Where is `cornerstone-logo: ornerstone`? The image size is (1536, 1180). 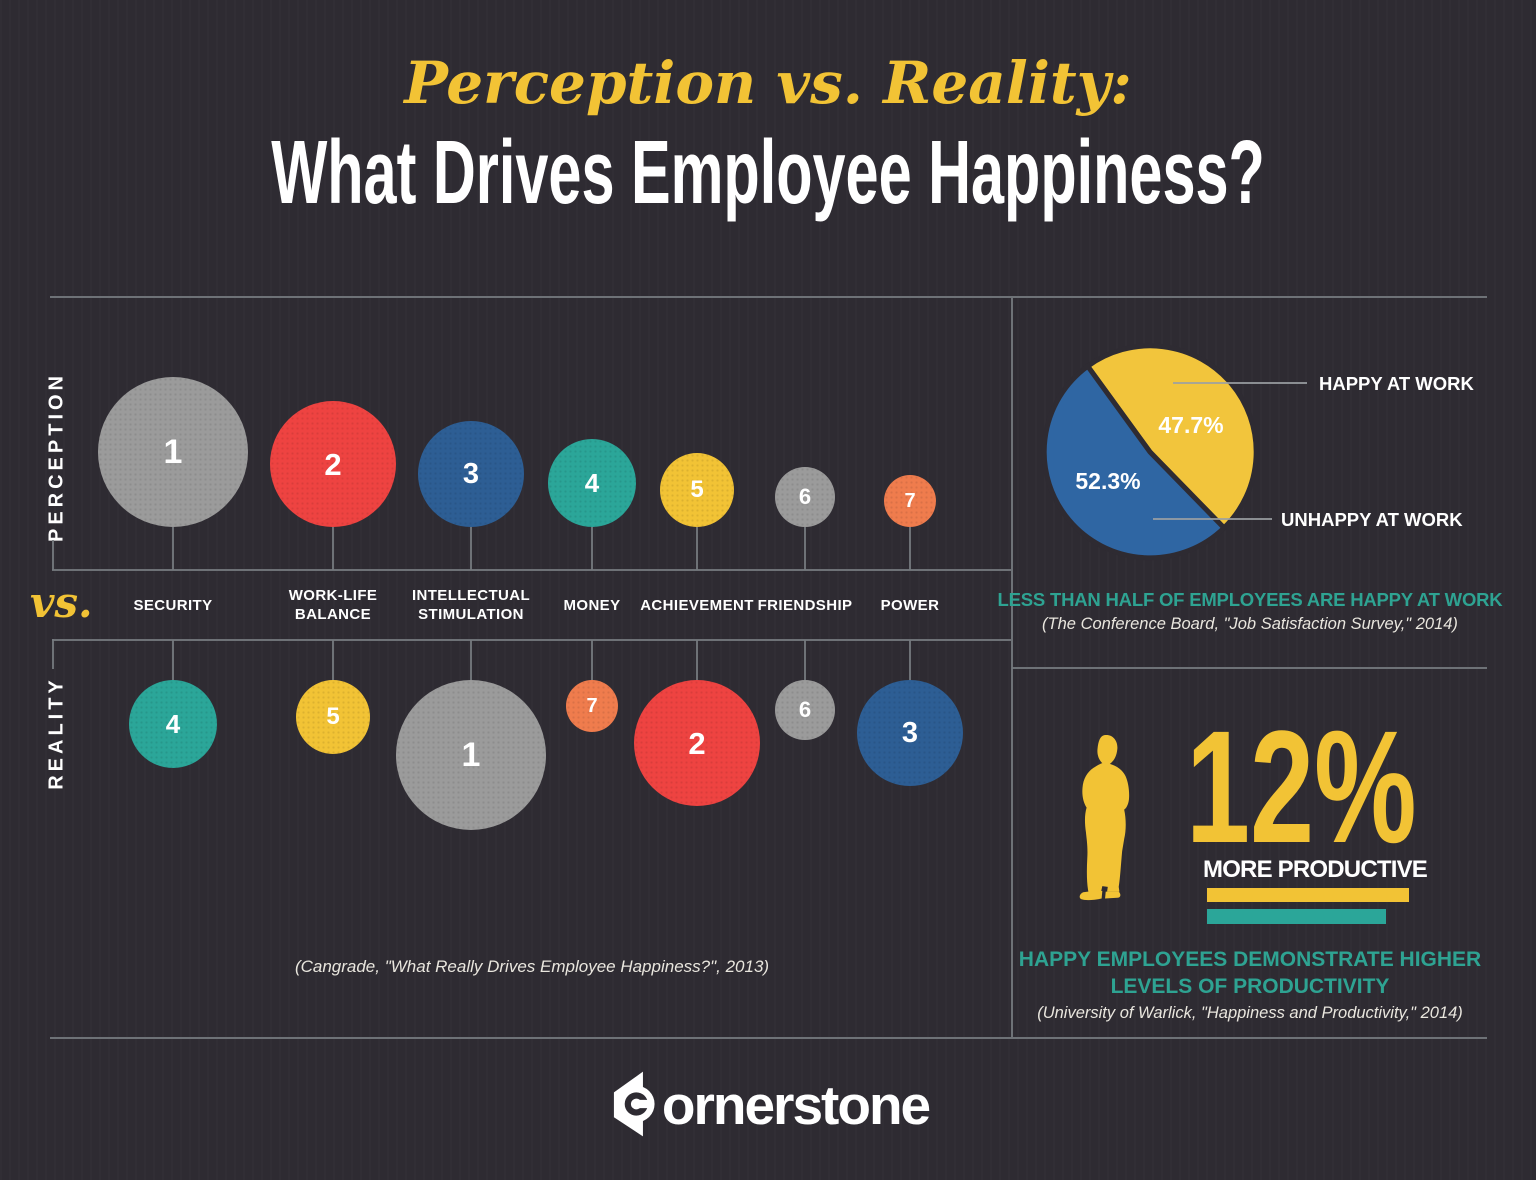
cornerstone-logo: ornerstone is located at coordinates (768, 1104).